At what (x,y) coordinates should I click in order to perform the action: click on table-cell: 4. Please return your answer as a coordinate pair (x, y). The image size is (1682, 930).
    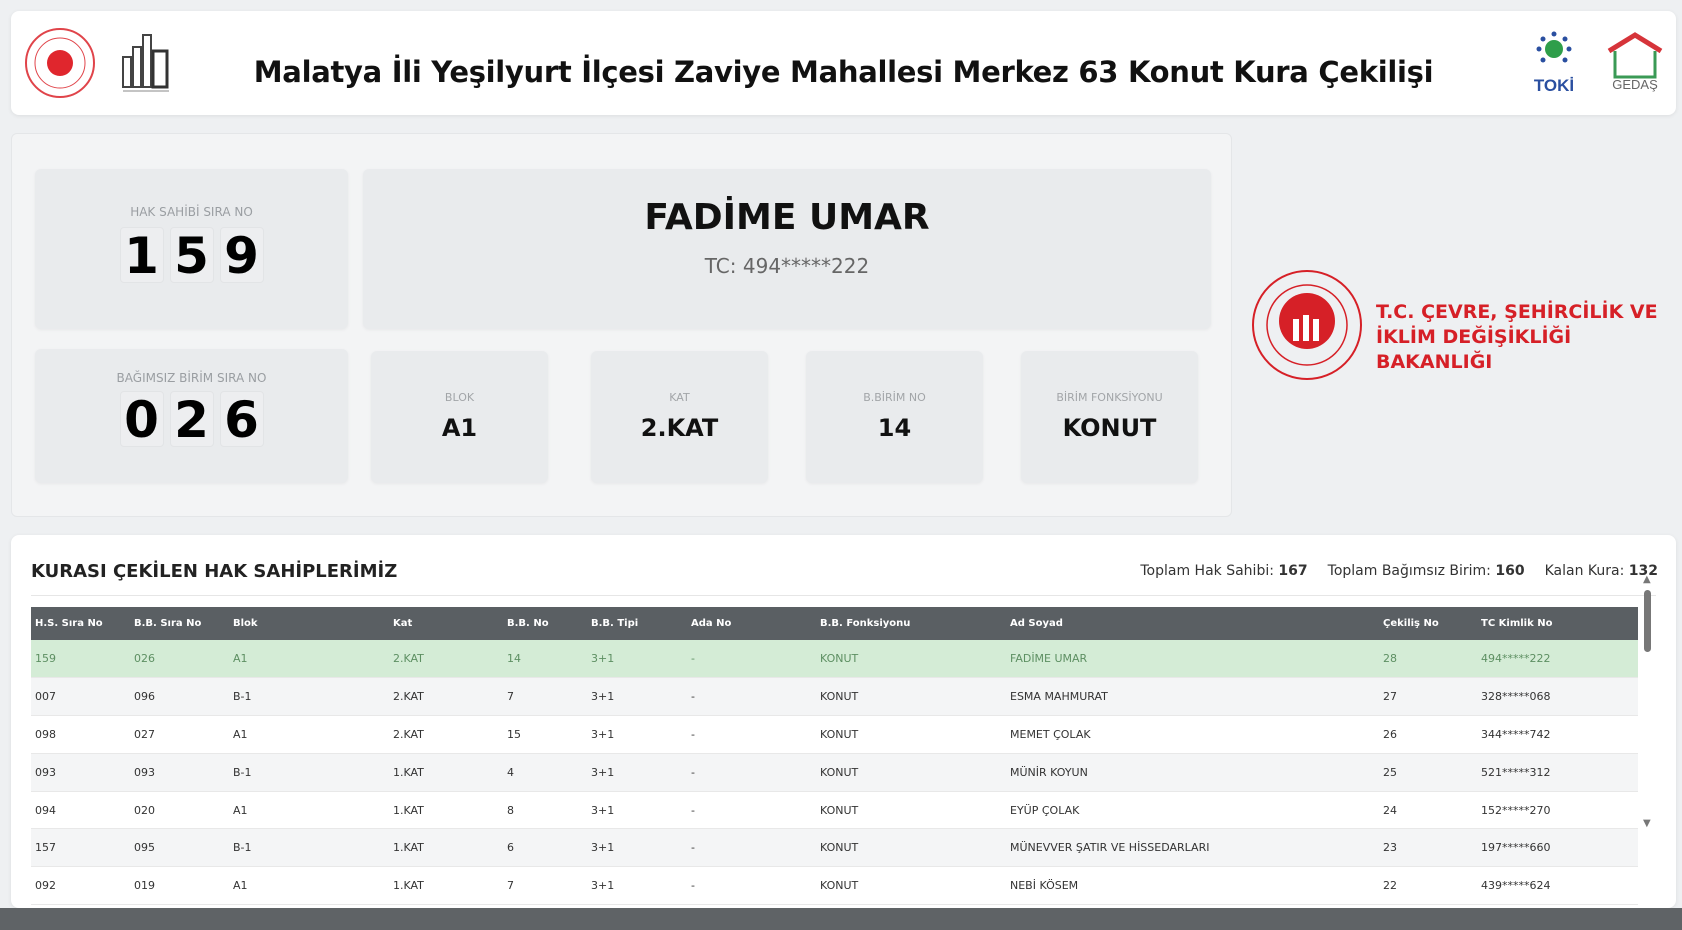
    Looking at the image, I should click on (545, 772).